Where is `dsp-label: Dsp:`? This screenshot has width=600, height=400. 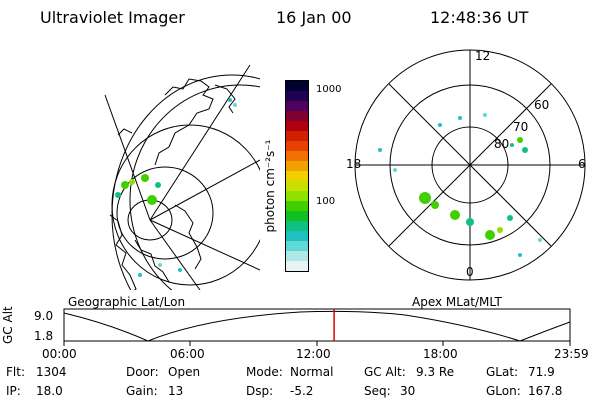
dsp-label: Dsp: is located at coordinates (260, 391).